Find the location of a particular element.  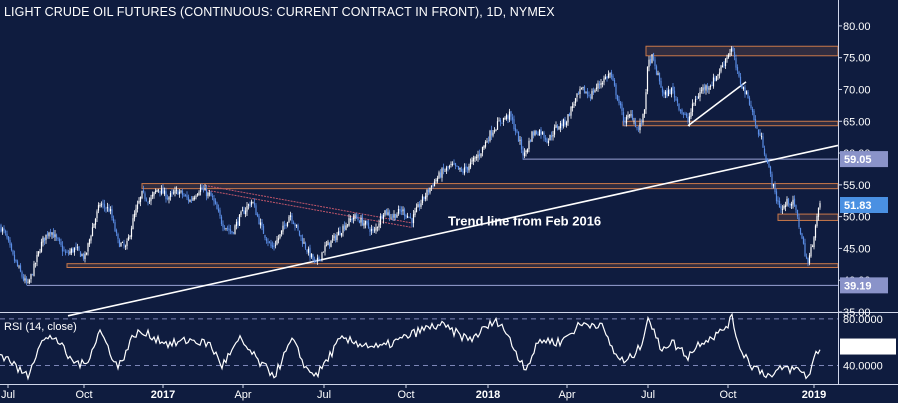

time-tick-label: Jul is located at coordinates (648, 395).